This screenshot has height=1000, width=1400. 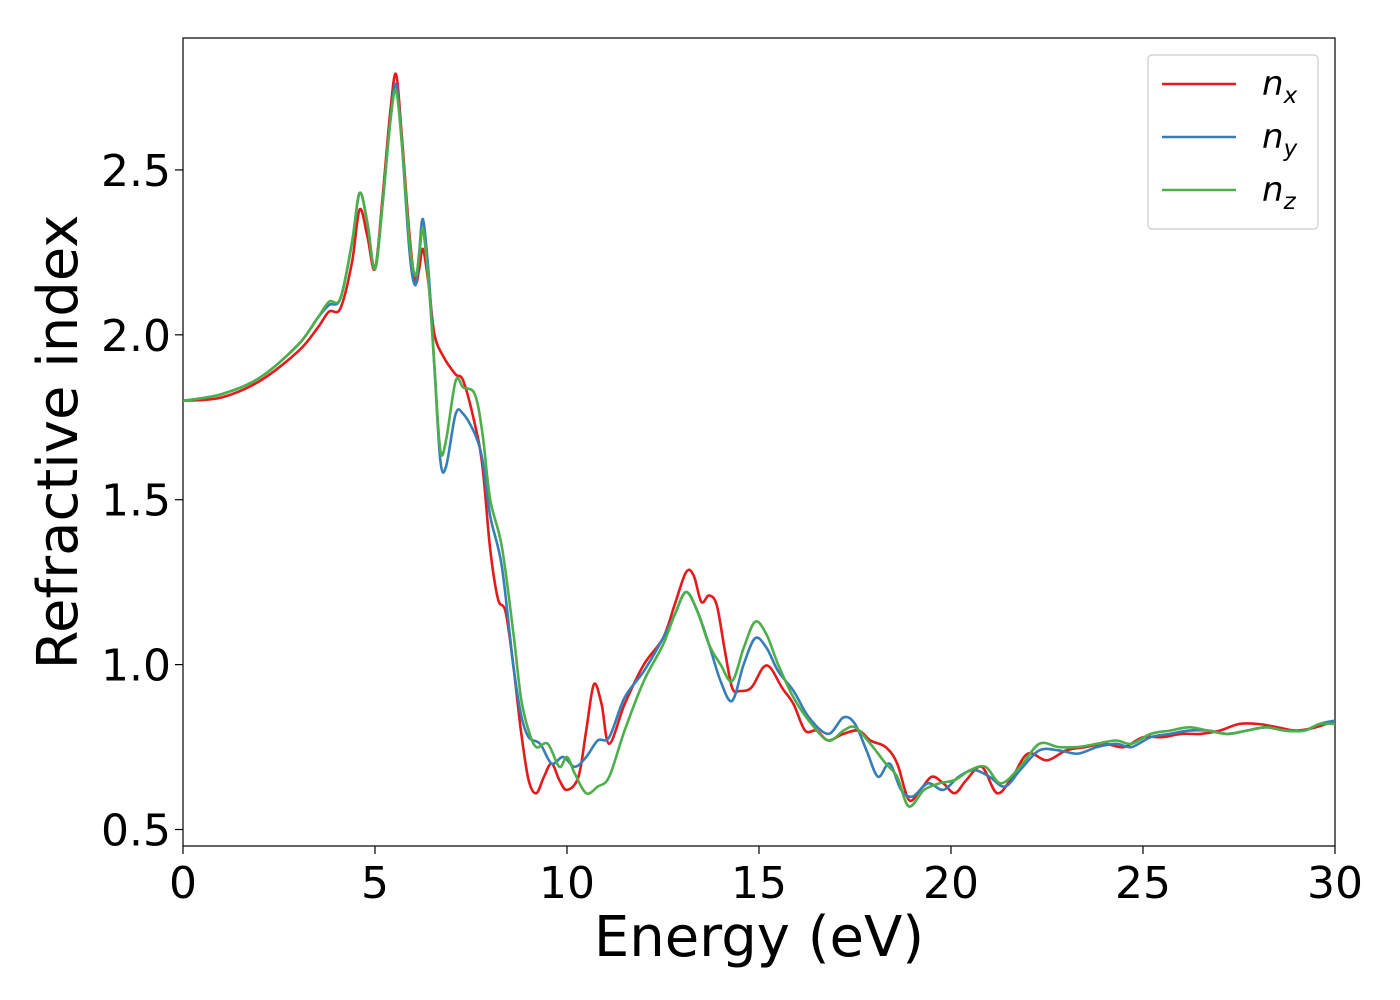 What do you see at coordinates (759, 937) in the screenshot?
I see `x-axis-label: Energy (eV)` at bounding box center [759, 937].